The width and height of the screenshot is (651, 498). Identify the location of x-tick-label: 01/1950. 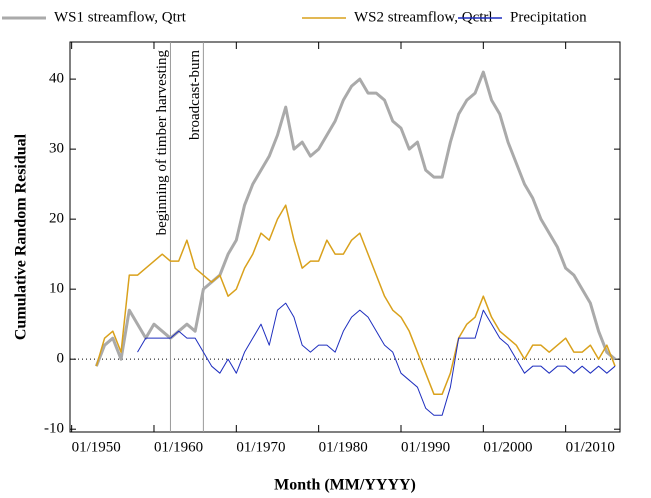
(96, 447).